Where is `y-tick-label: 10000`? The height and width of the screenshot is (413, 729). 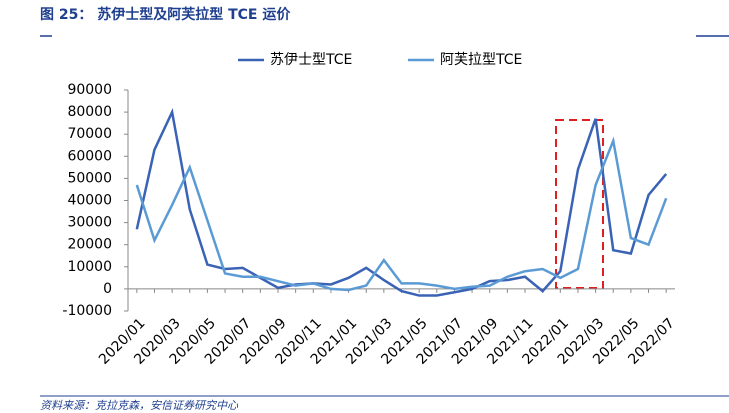
y-tick-label: 10000 is located at coordinates (89, 267).